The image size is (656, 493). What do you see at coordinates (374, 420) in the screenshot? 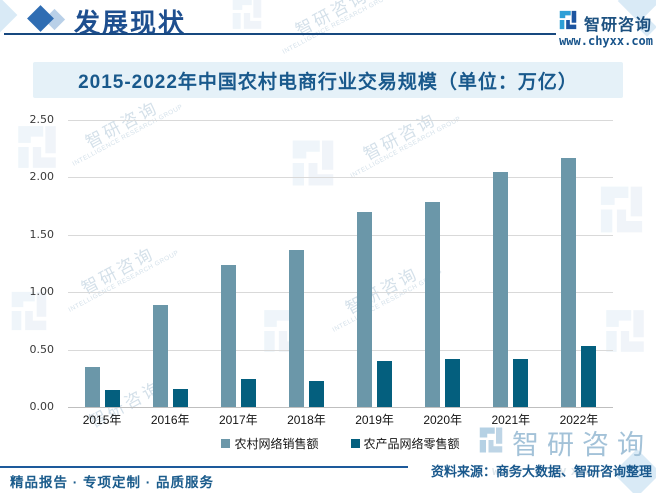
I see `x-tick-label: 2019年` at bounding box center [374, 420].